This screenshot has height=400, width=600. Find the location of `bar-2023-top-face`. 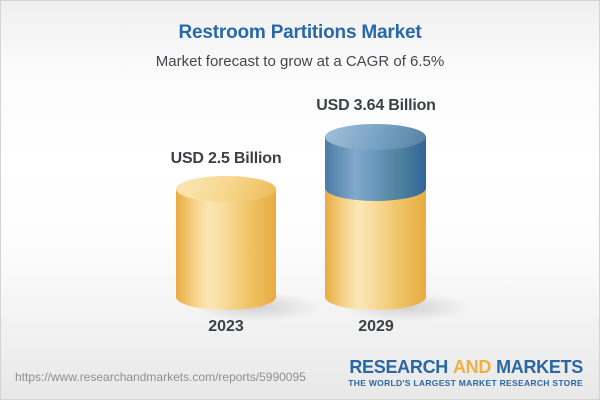

bar-2023-top-face is located at coordinates (226, 189).